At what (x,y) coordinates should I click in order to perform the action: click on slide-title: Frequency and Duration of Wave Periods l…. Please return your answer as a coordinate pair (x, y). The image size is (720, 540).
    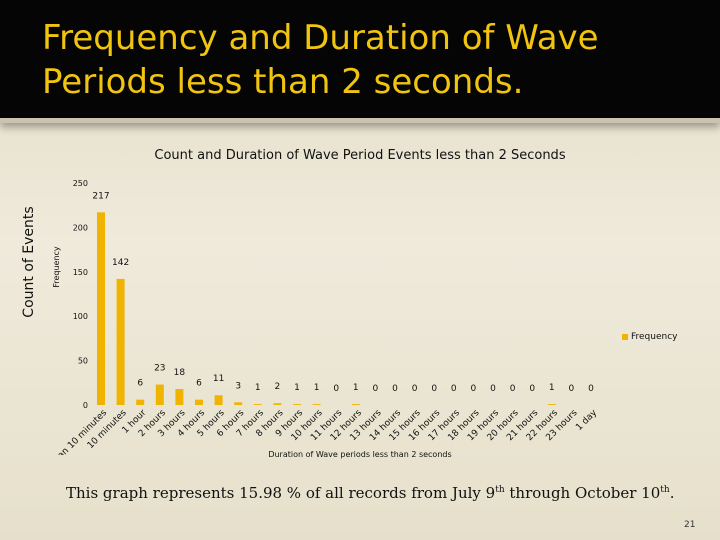
    Looking at the image, I should click on (320, 60).